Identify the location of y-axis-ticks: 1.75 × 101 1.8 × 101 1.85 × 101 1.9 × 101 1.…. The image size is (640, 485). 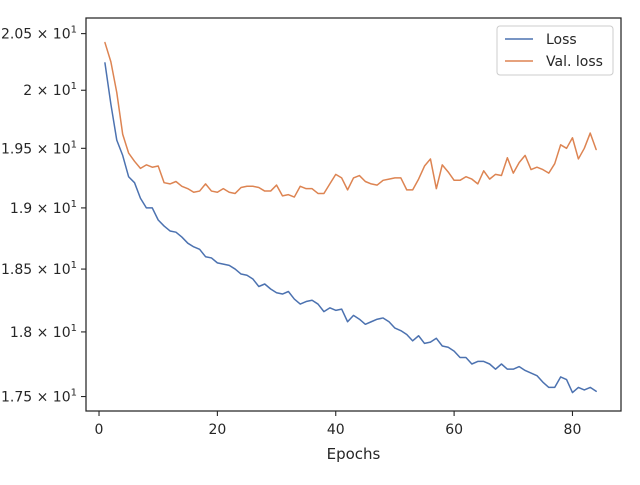
(43, 215).